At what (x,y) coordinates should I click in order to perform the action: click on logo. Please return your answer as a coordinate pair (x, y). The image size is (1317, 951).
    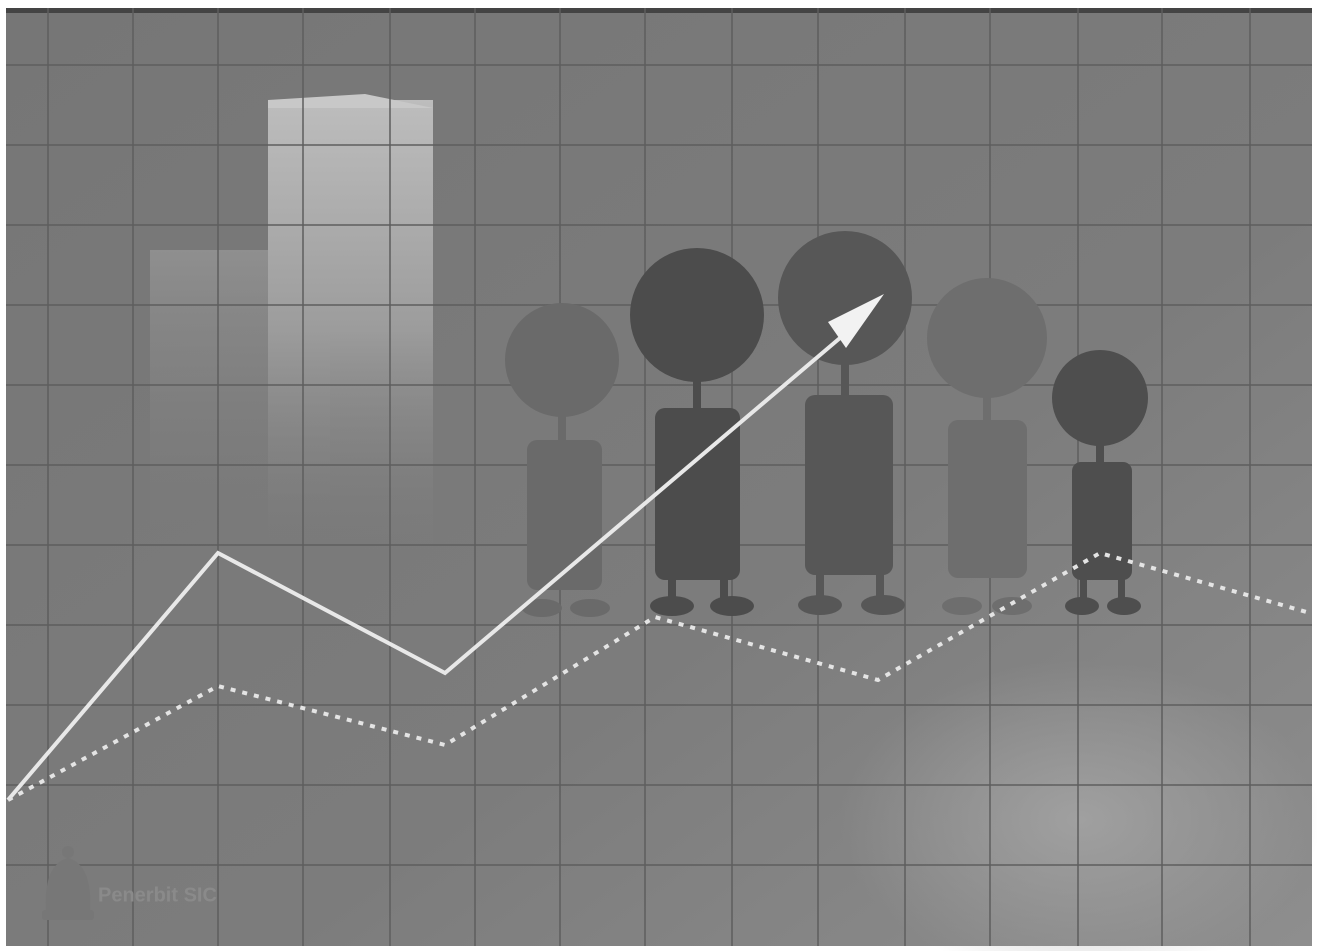
    Looking at the image, I should click on (68, 883).